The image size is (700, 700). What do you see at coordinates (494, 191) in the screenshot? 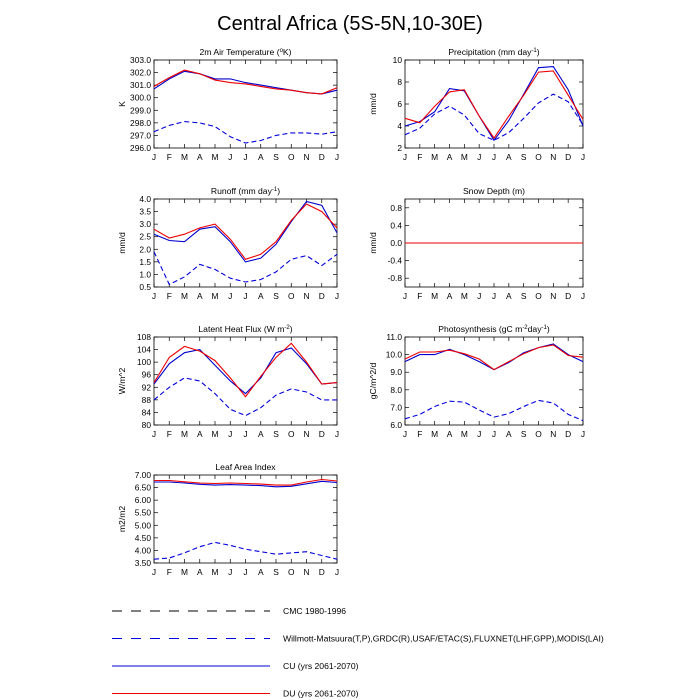
I see `panel-title: Snow Depth (m)` at bounding box center [494, 191].